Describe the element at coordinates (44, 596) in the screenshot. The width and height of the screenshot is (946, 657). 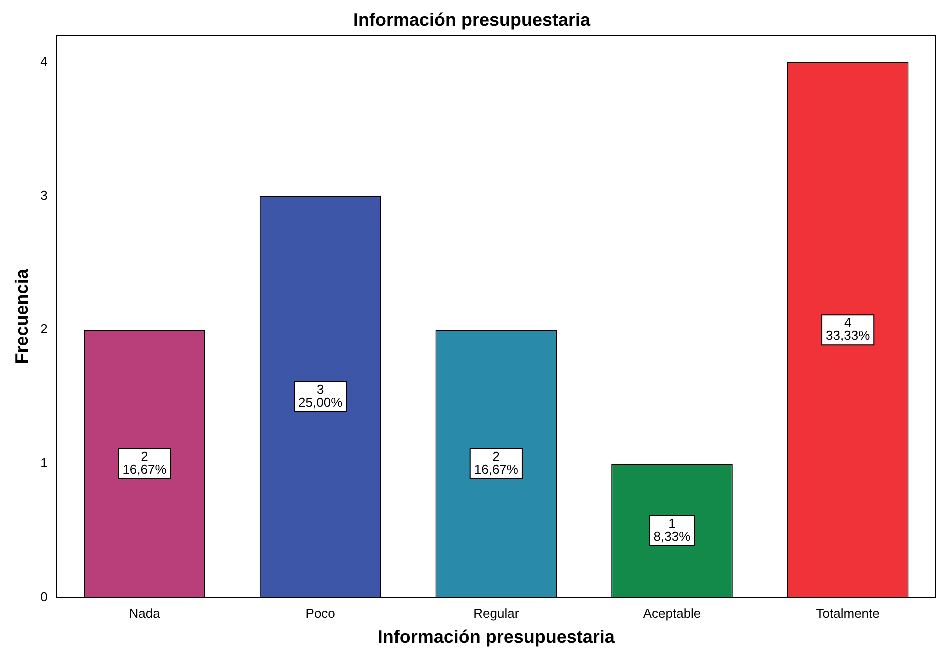
I see `y-tick-label: 0` at that location.